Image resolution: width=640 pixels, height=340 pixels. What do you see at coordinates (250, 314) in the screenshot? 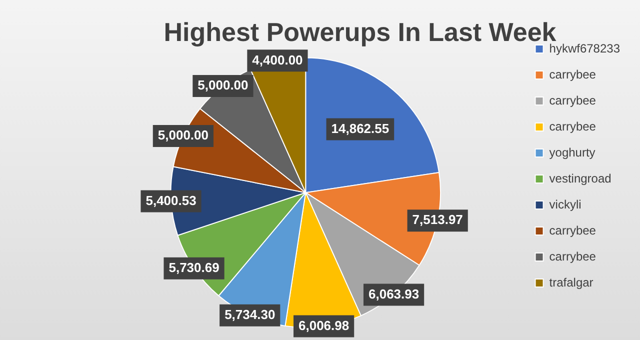
I see `data-label: 5,734.30` at bounding box center [250, 314].